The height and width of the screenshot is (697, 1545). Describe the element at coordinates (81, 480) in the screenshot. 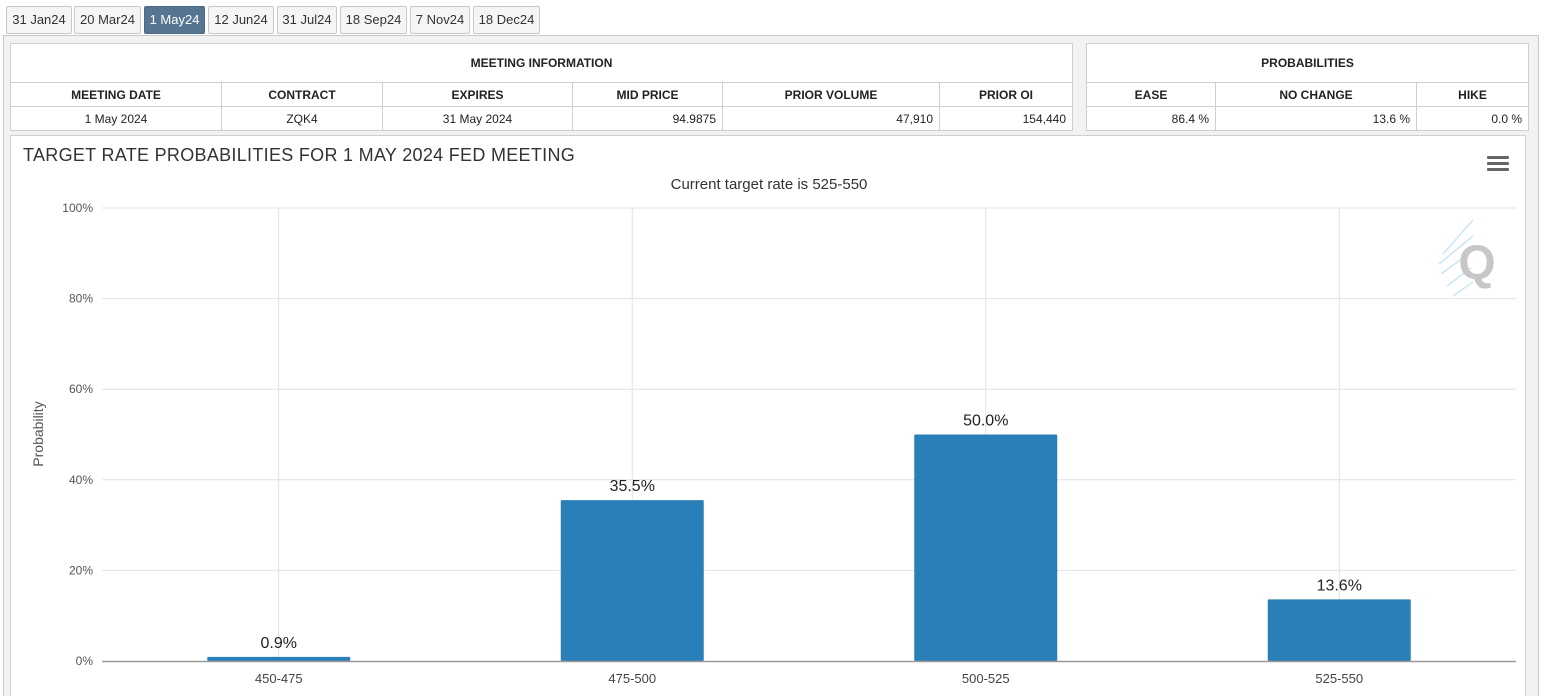

I see `y-tick-label: 40%` at that location.